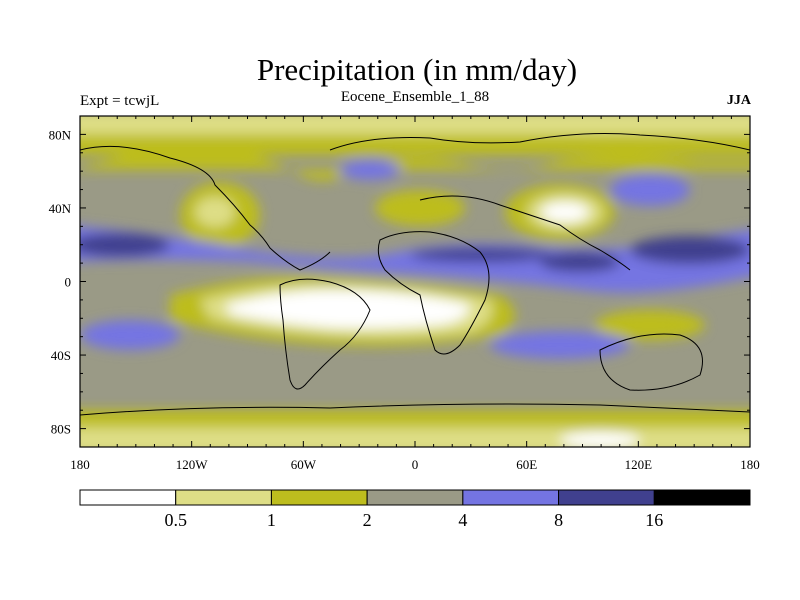 The width and height of the screenshot is (800, 600). Describe the element at coordinates (558, 520) in the screenshot. I see `colorbar-label: 8` at that location.